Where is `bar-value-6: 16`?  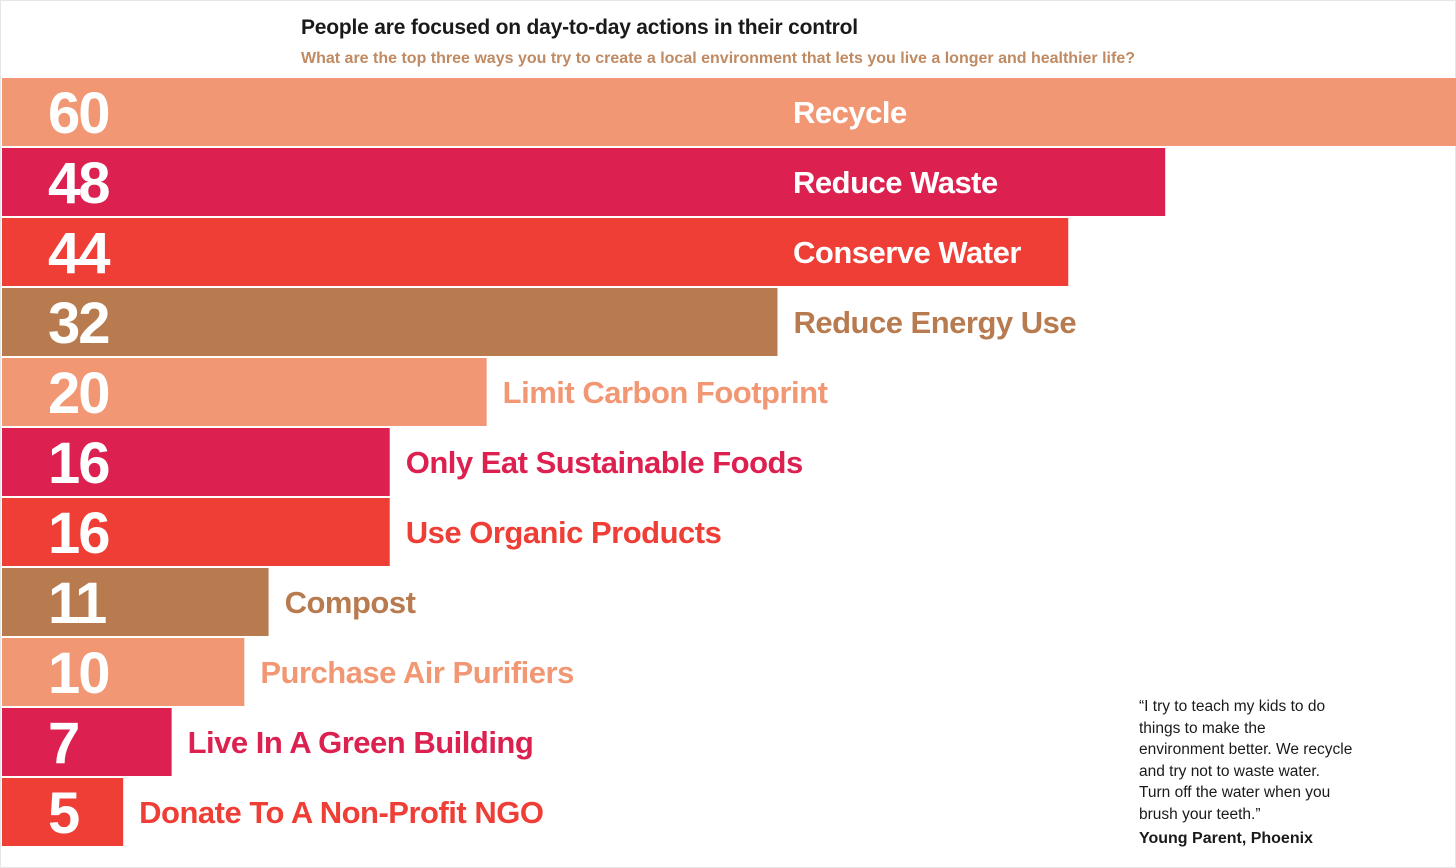 bar-value-6: 16 is located at coordinates (78, 533).